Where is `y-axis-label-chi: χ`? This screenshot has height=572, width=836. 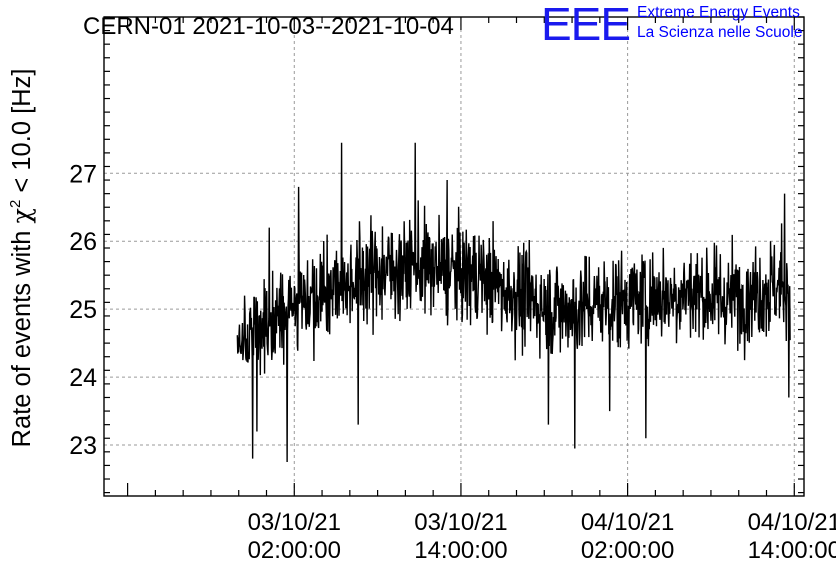
y-axis-label-chi: χ is located at coordinates (22, 215).